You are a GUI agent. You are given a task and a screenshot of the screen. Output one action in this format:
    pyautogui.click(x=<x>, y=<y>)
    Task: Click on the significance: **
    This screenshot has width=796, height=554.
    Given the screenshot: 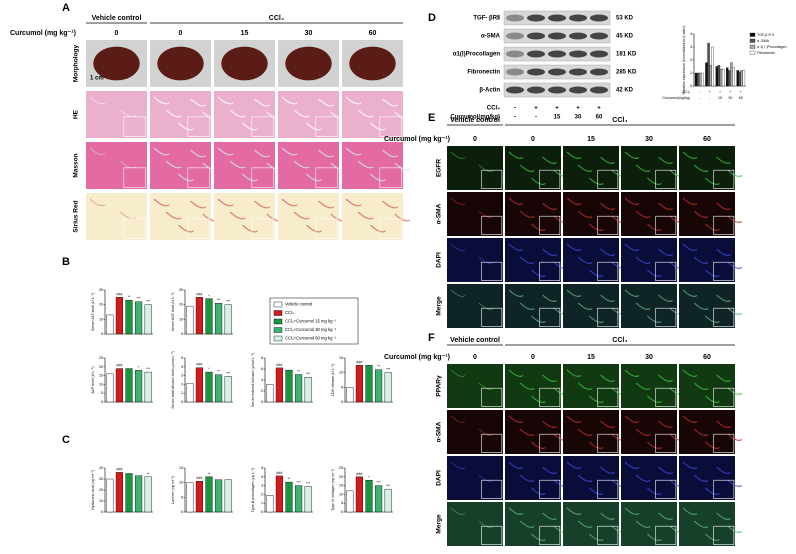 What is the action you would take?
    pyautogui.click(x=289, y=479)
    